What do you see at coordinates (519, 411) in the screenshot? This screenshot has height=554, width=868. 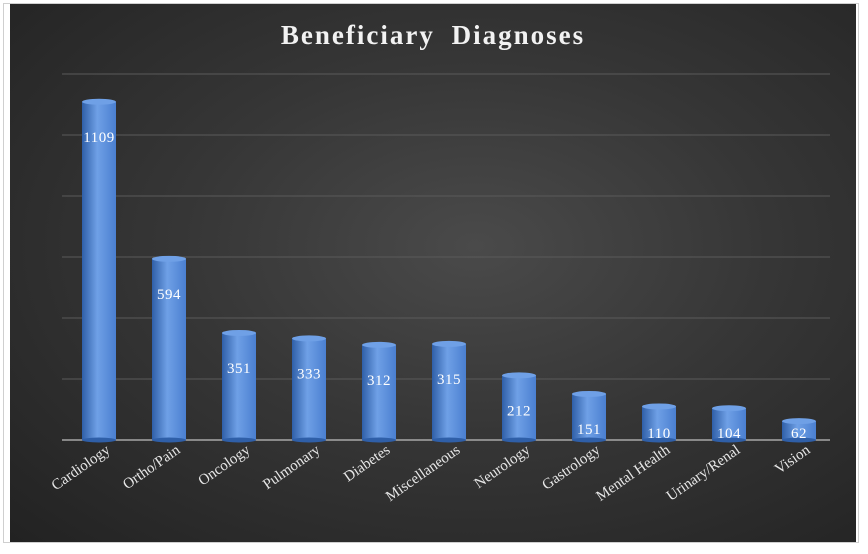 I see `data-label: 212` at bounding box center [519, 411].